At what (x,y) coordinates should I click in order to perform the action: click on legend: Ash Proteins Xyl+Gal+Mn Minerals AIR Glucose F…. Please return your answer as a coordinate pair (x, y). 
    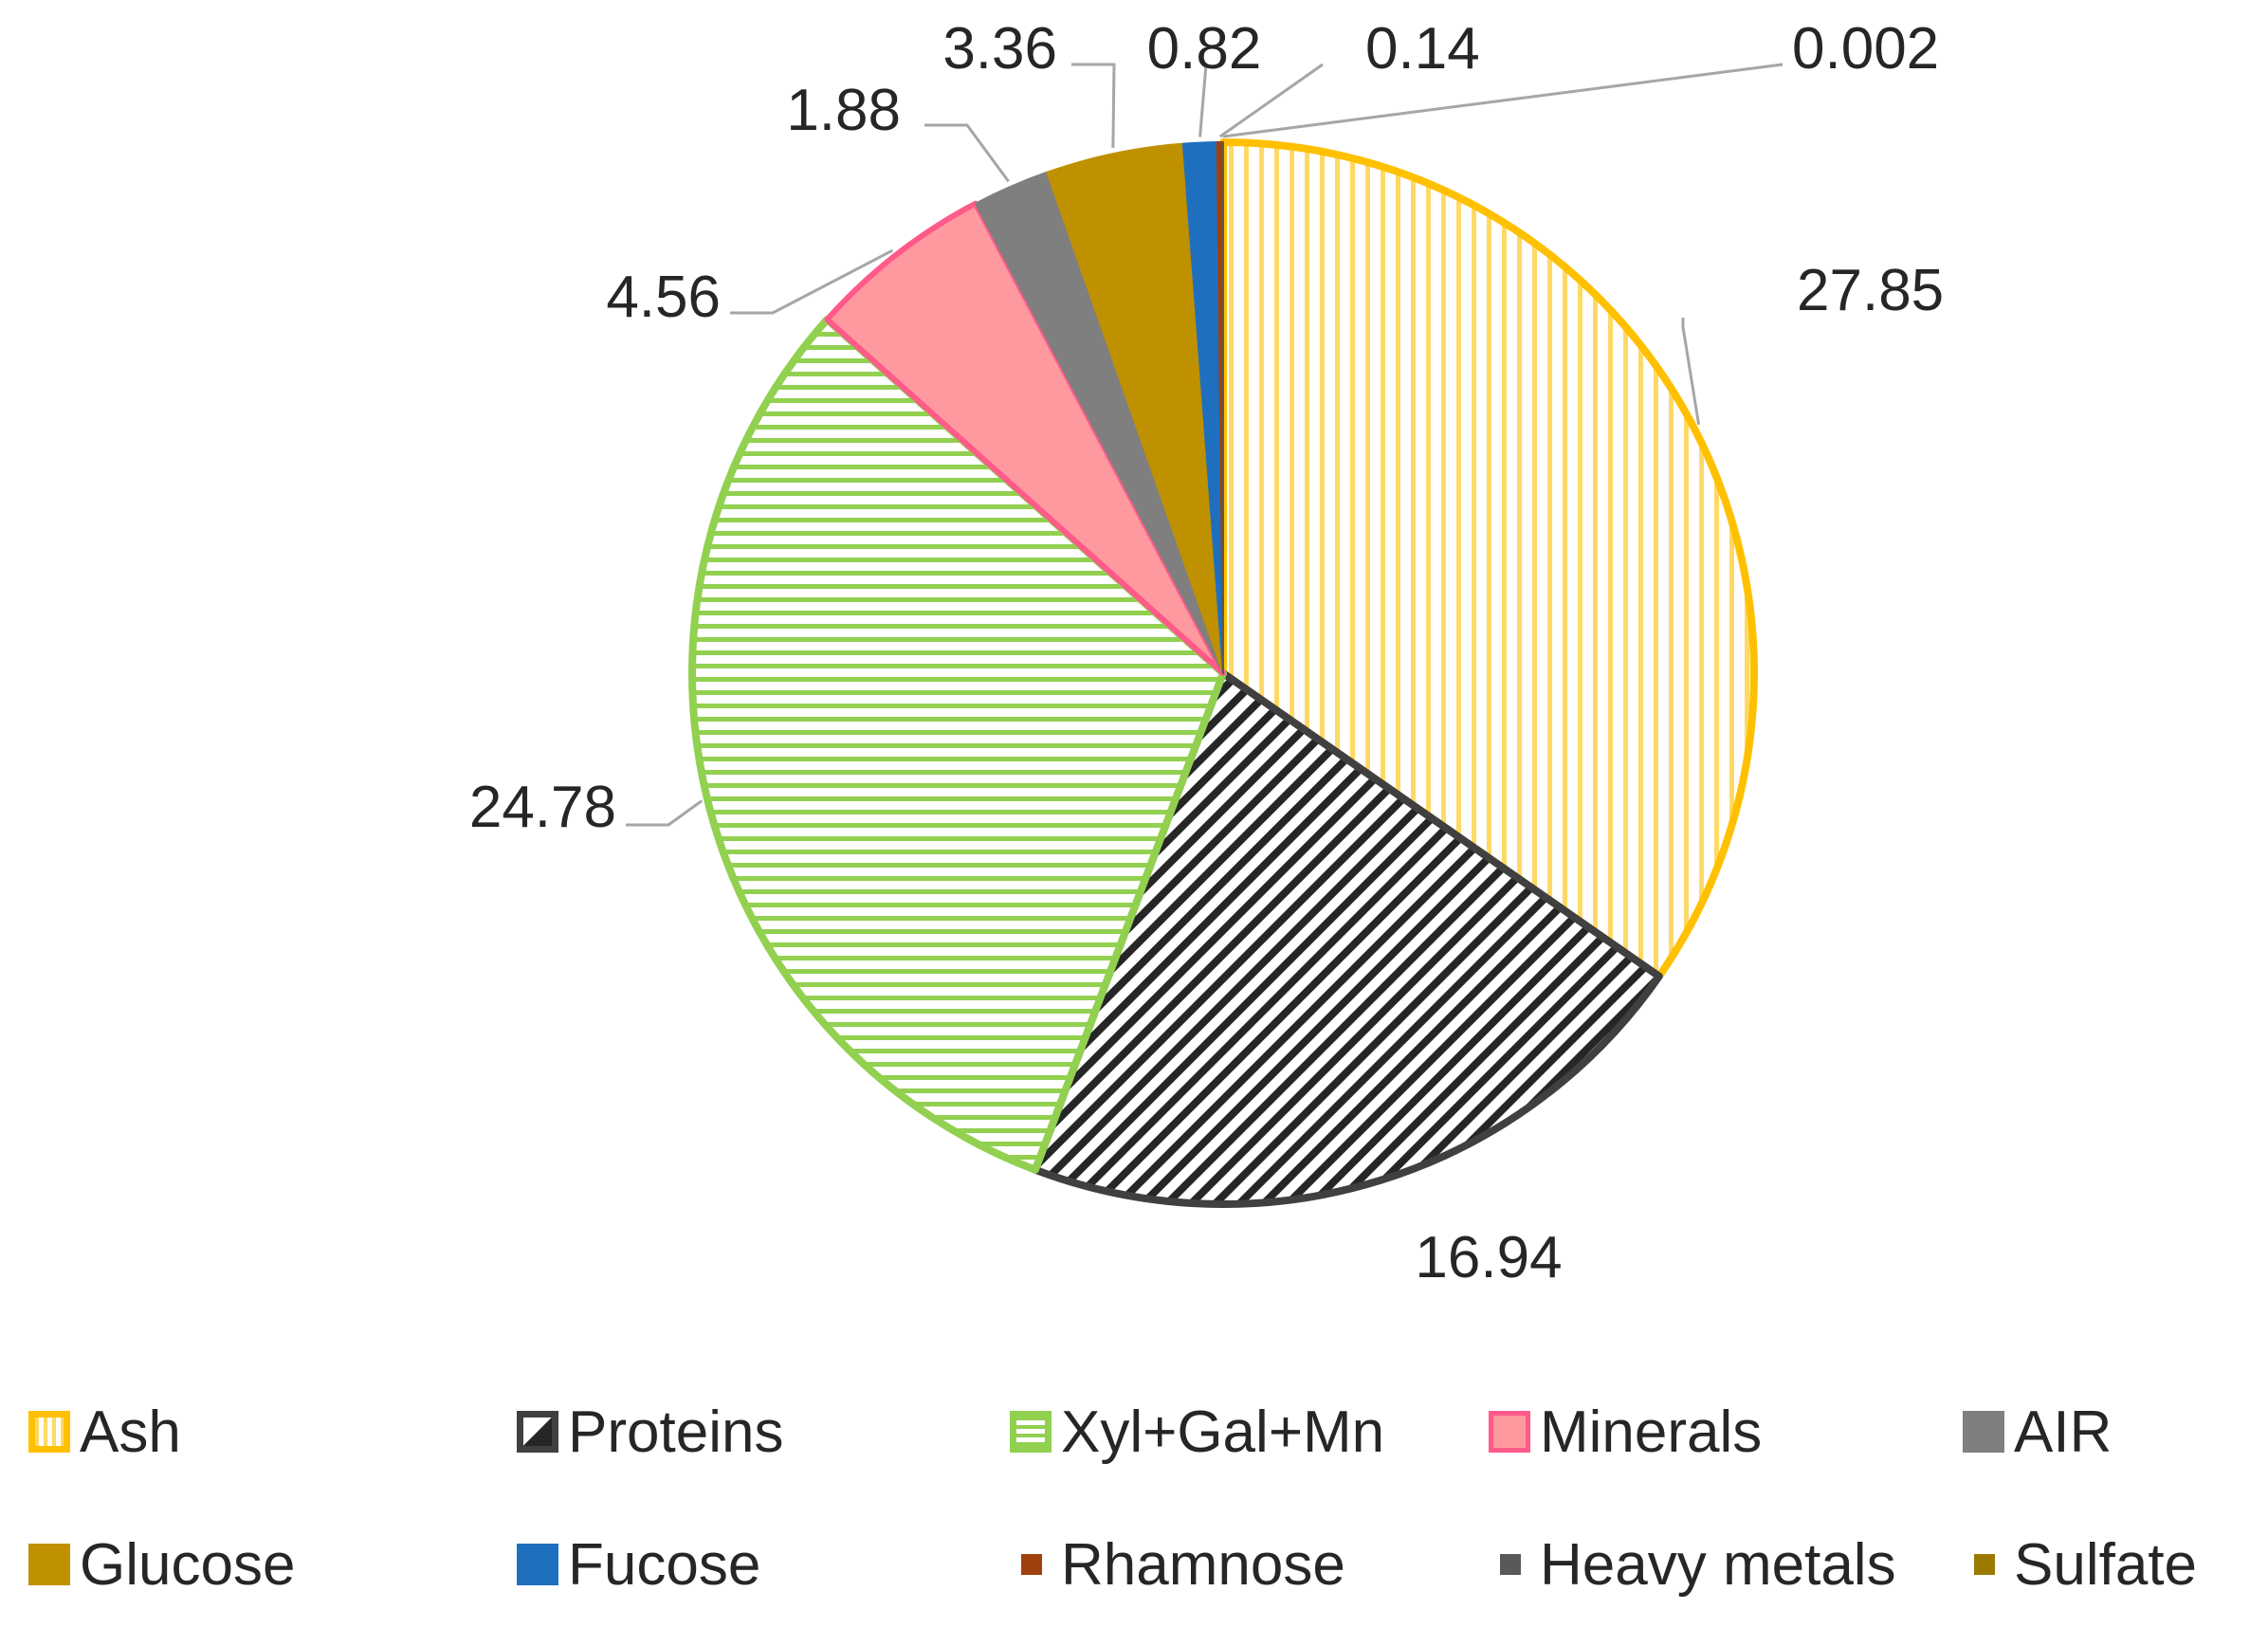
    Looking at the image, I should click on (1138, 1507).